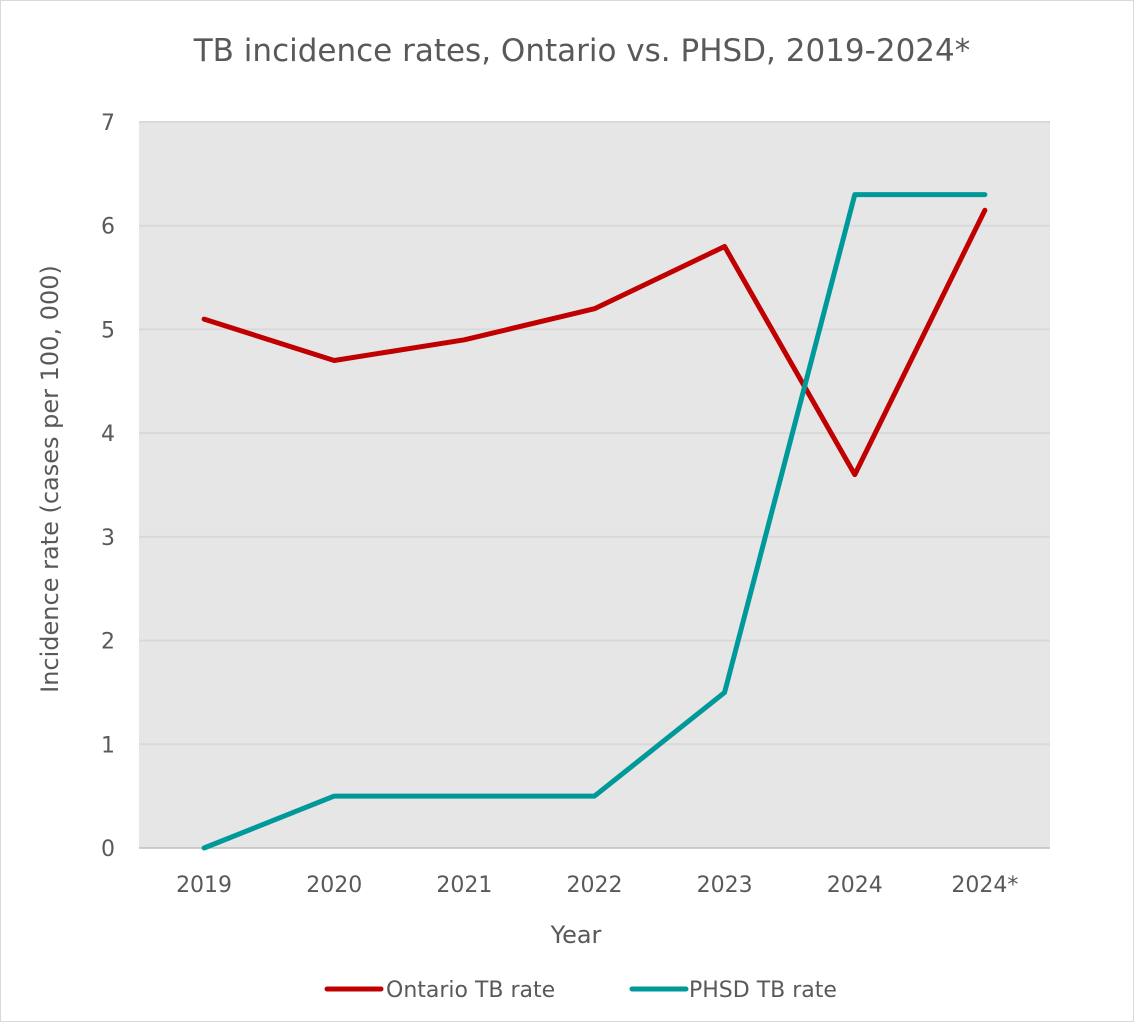  What do you see at coordinates (204, 885) in the screenshot?
I see `x-tick-label: 2019` at bounding box center [204, 885].